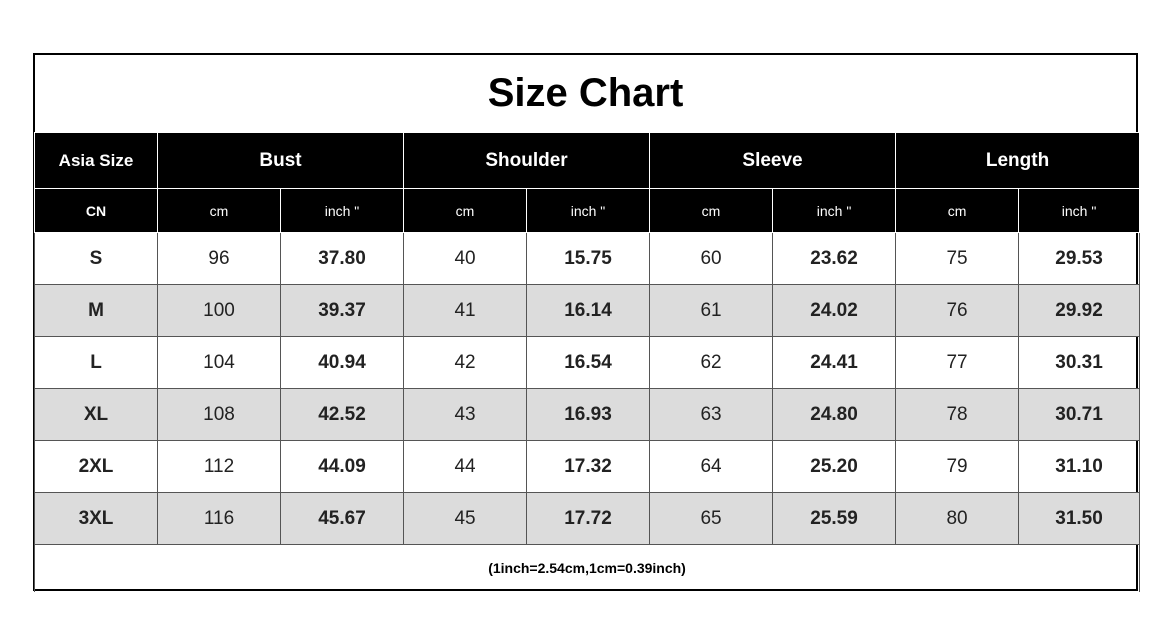 The height and width of the screenshot is (644, 1174). I want to click on cm-value-cell: 76, so click(957, 310).